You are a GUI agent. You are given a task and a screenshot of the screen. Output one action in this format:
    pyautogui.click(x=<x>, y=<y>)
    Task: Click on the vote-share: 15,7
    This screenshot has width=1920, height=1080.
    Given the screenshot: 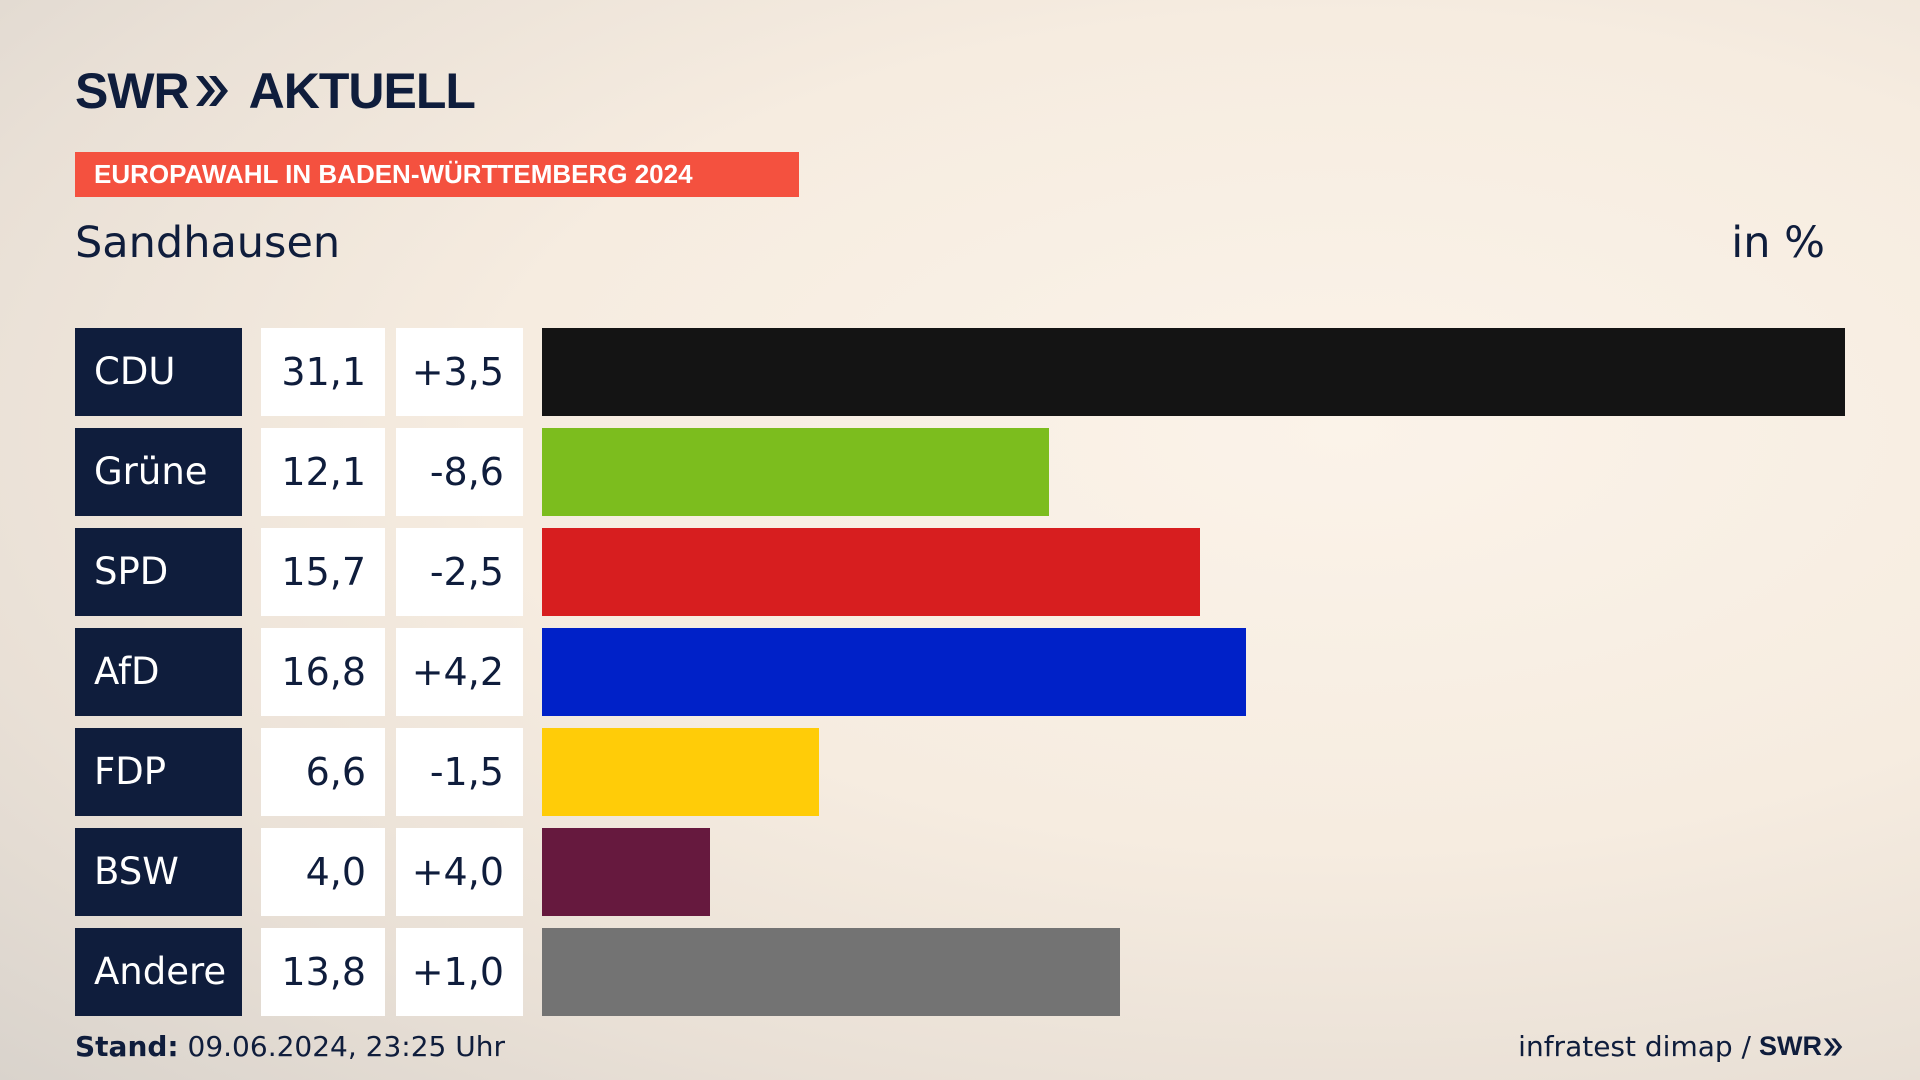 What is the action you would take?
    pyautogui.click(x=323, y=572)
    